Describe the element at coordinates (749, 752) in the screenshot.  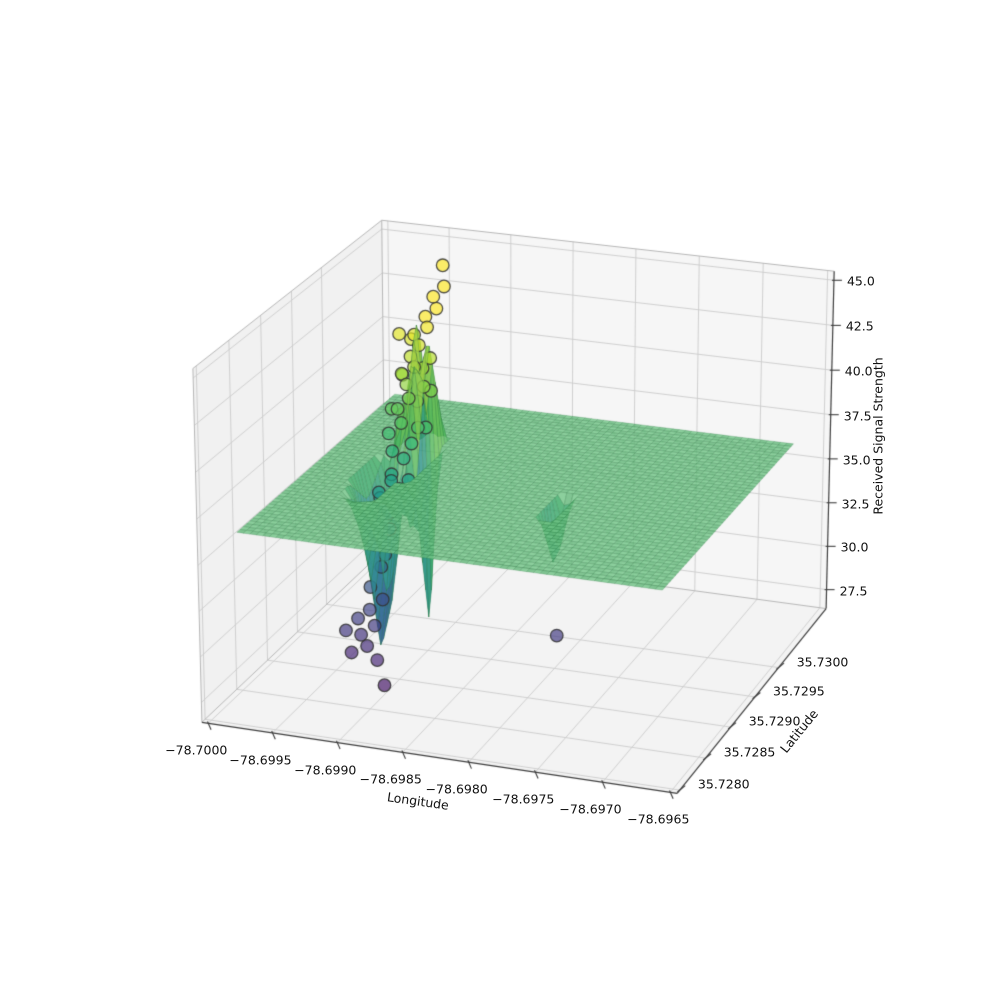
I see `y-tick-label: 35.7285` at that location.